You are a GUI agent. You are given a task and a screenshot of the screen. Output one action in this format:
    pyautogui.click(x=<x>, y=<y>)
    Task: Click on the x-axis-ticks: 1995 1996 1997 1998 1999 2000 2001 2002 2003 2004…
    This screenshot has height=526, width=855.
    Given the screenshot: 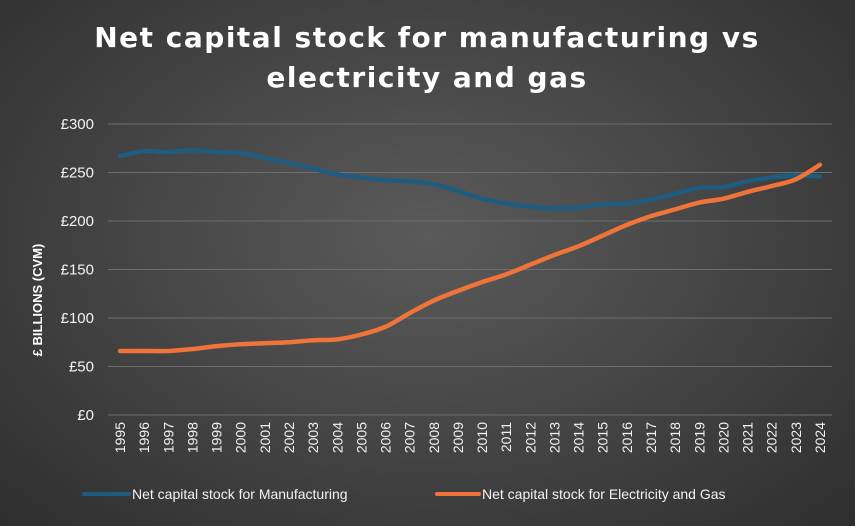 What is the action you would take?
    pyautogui.click(x=470, y=437)
    